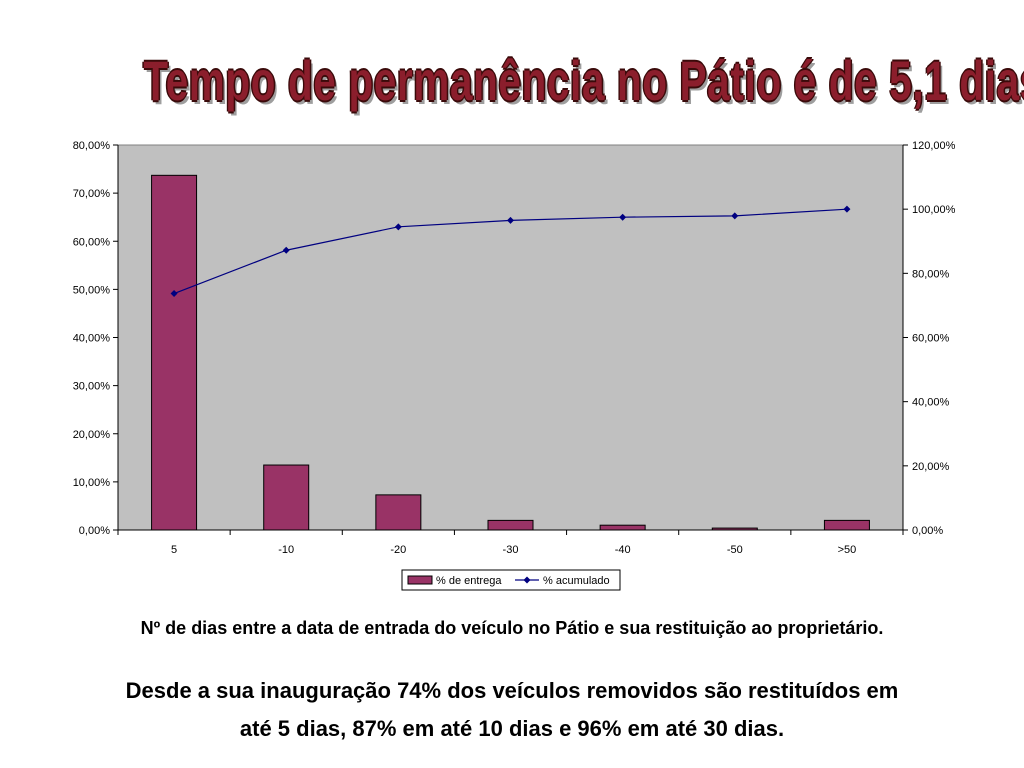 The height and width of the screenshot is (768, 1024). I want to click on chart-legend: % de entrega % acumulado, so click(511, 580).